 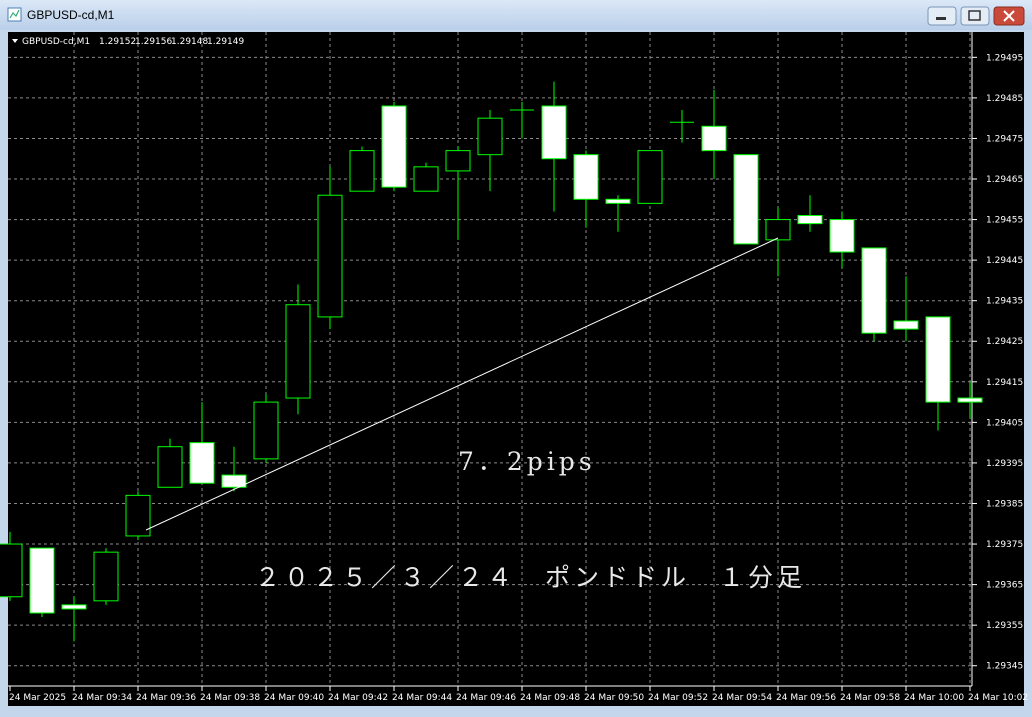 I want to click on window-title: GBPUSD-cd,M1, so click(x=71, y=15).